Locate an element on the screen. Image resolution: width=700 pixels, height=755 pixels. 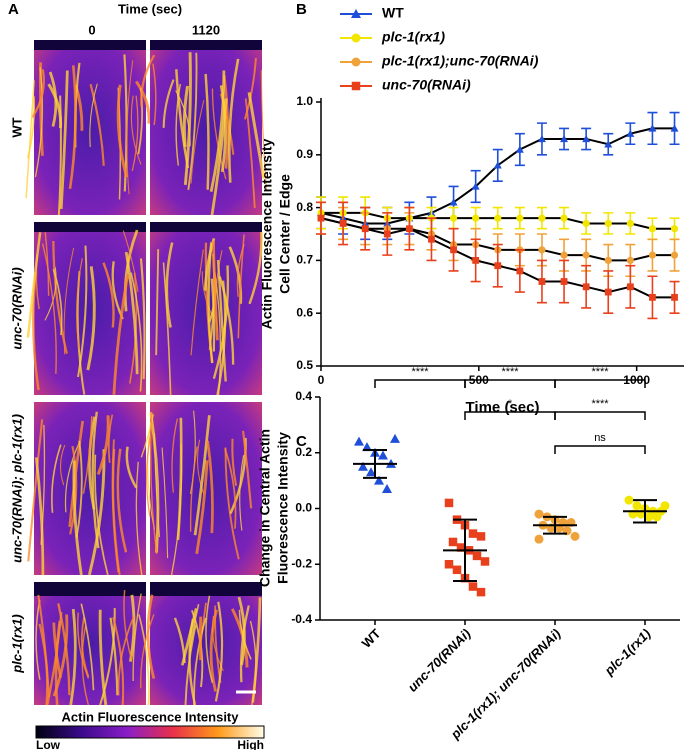
time-point: 0 is located at coordinates (91, 29).